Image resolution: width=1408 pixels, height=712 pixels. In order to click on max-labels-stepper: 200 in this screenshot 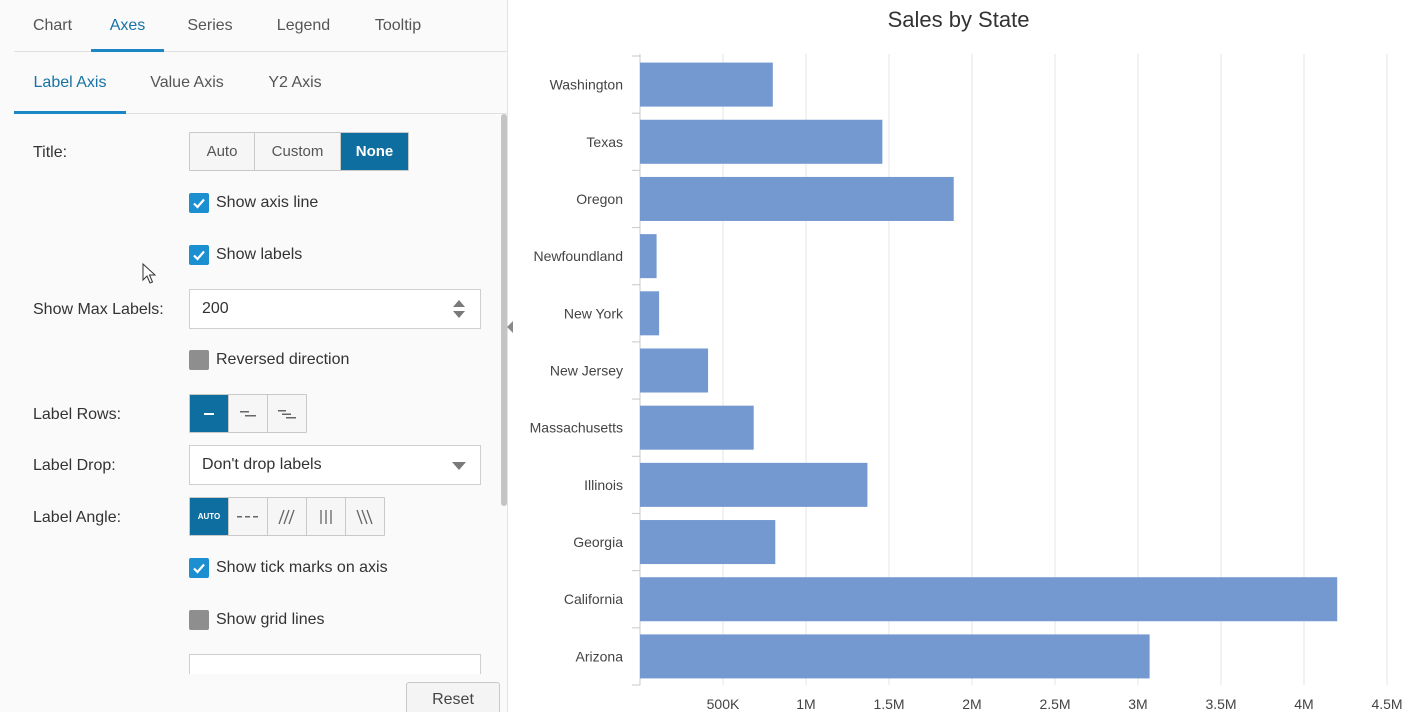, I will do `click(335, 309)`.